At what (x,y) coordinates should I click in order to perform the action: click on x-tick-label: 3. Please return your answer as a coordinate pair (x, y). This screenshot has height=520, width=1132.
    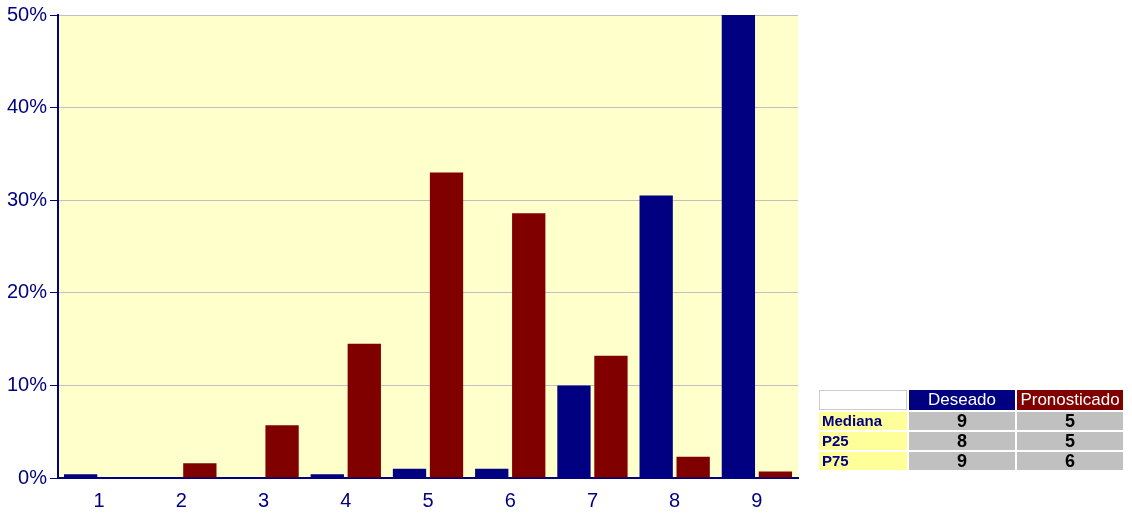
    Looking at the image, I should click on (264, 499).